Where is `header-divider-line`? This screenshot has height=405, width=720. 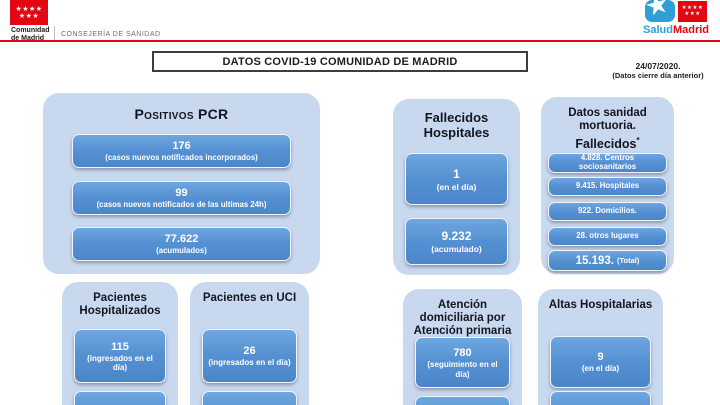 header-divider-line is located at coordinates (360, 41).